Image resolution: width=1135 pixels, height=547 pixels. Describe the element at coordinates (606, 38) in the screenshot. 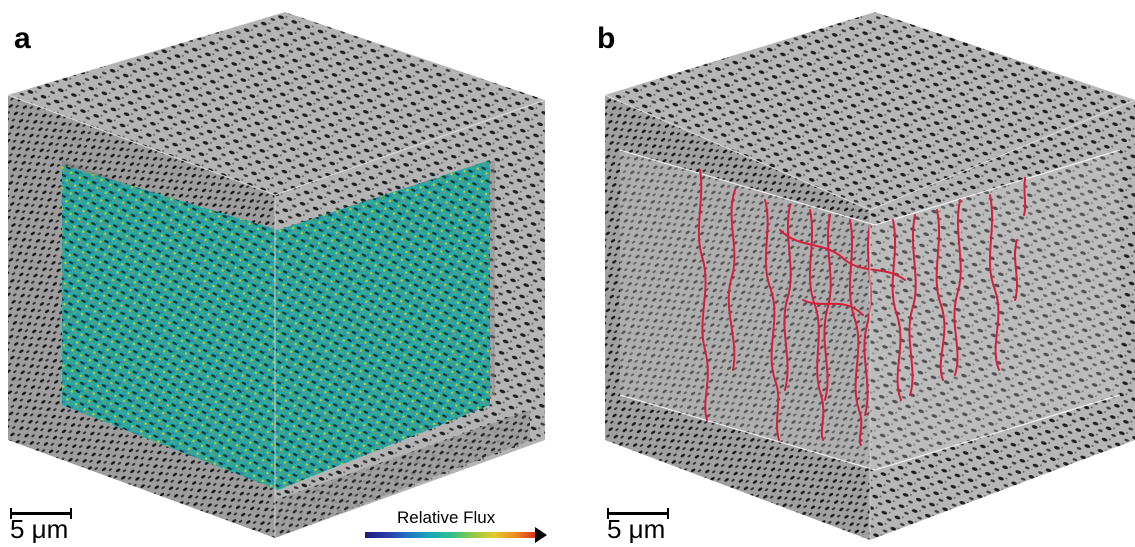

I see `panel-label: b` at that location.